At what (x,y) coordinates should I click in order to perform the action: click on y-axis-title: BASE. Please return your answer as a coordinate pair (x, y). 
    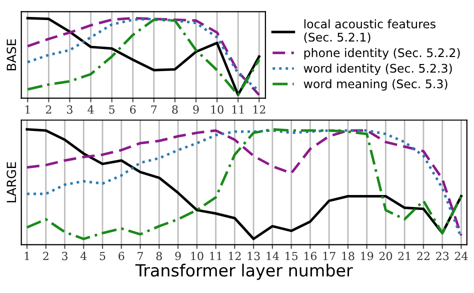
    Looking at the image, I should click on (11, 54).